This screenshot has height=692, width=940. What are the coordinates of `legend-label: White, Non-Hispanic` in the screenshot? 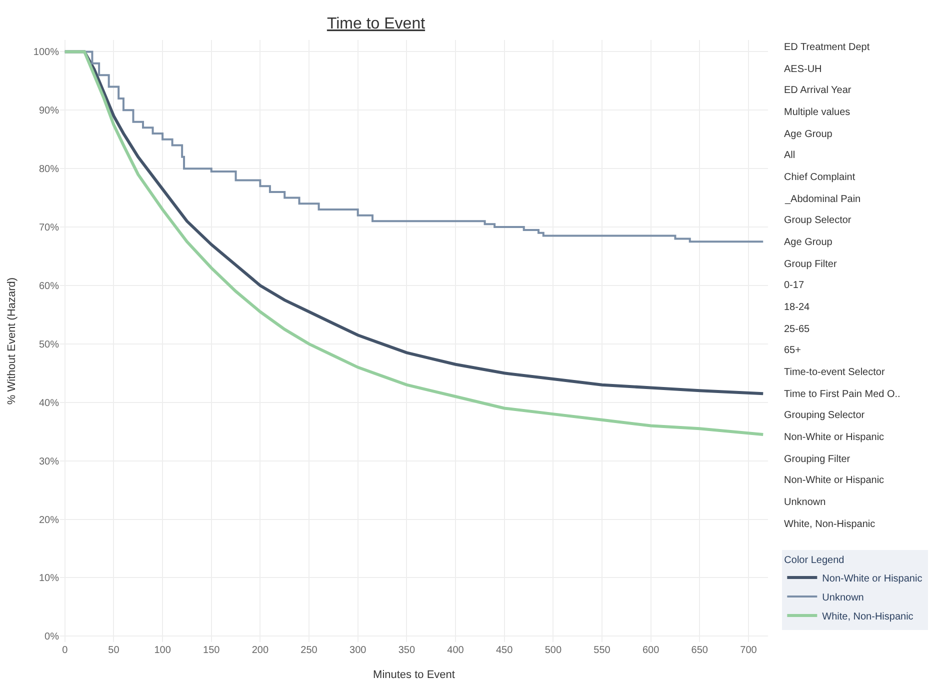 It's located at (868, 616).